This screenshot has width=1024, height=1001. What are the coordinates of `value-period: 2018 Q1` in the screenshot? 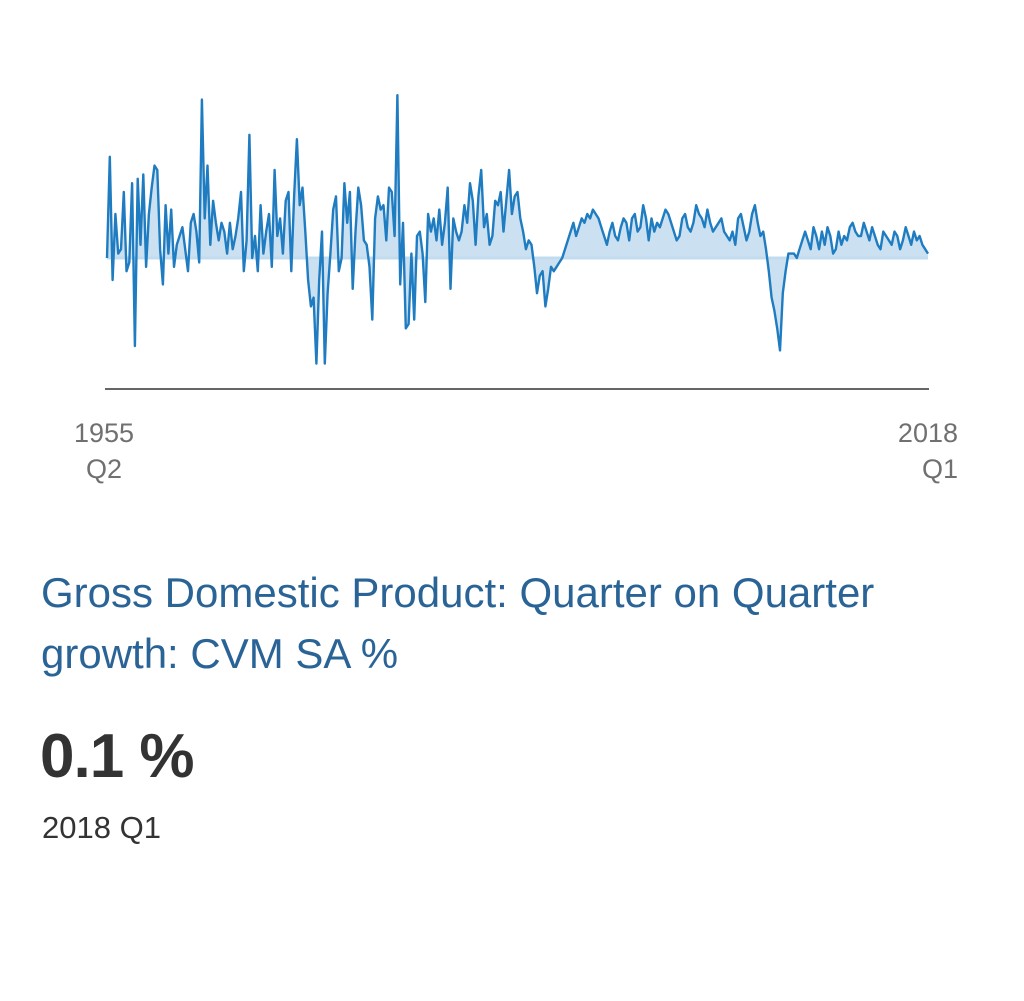 It's located at (101, 827).